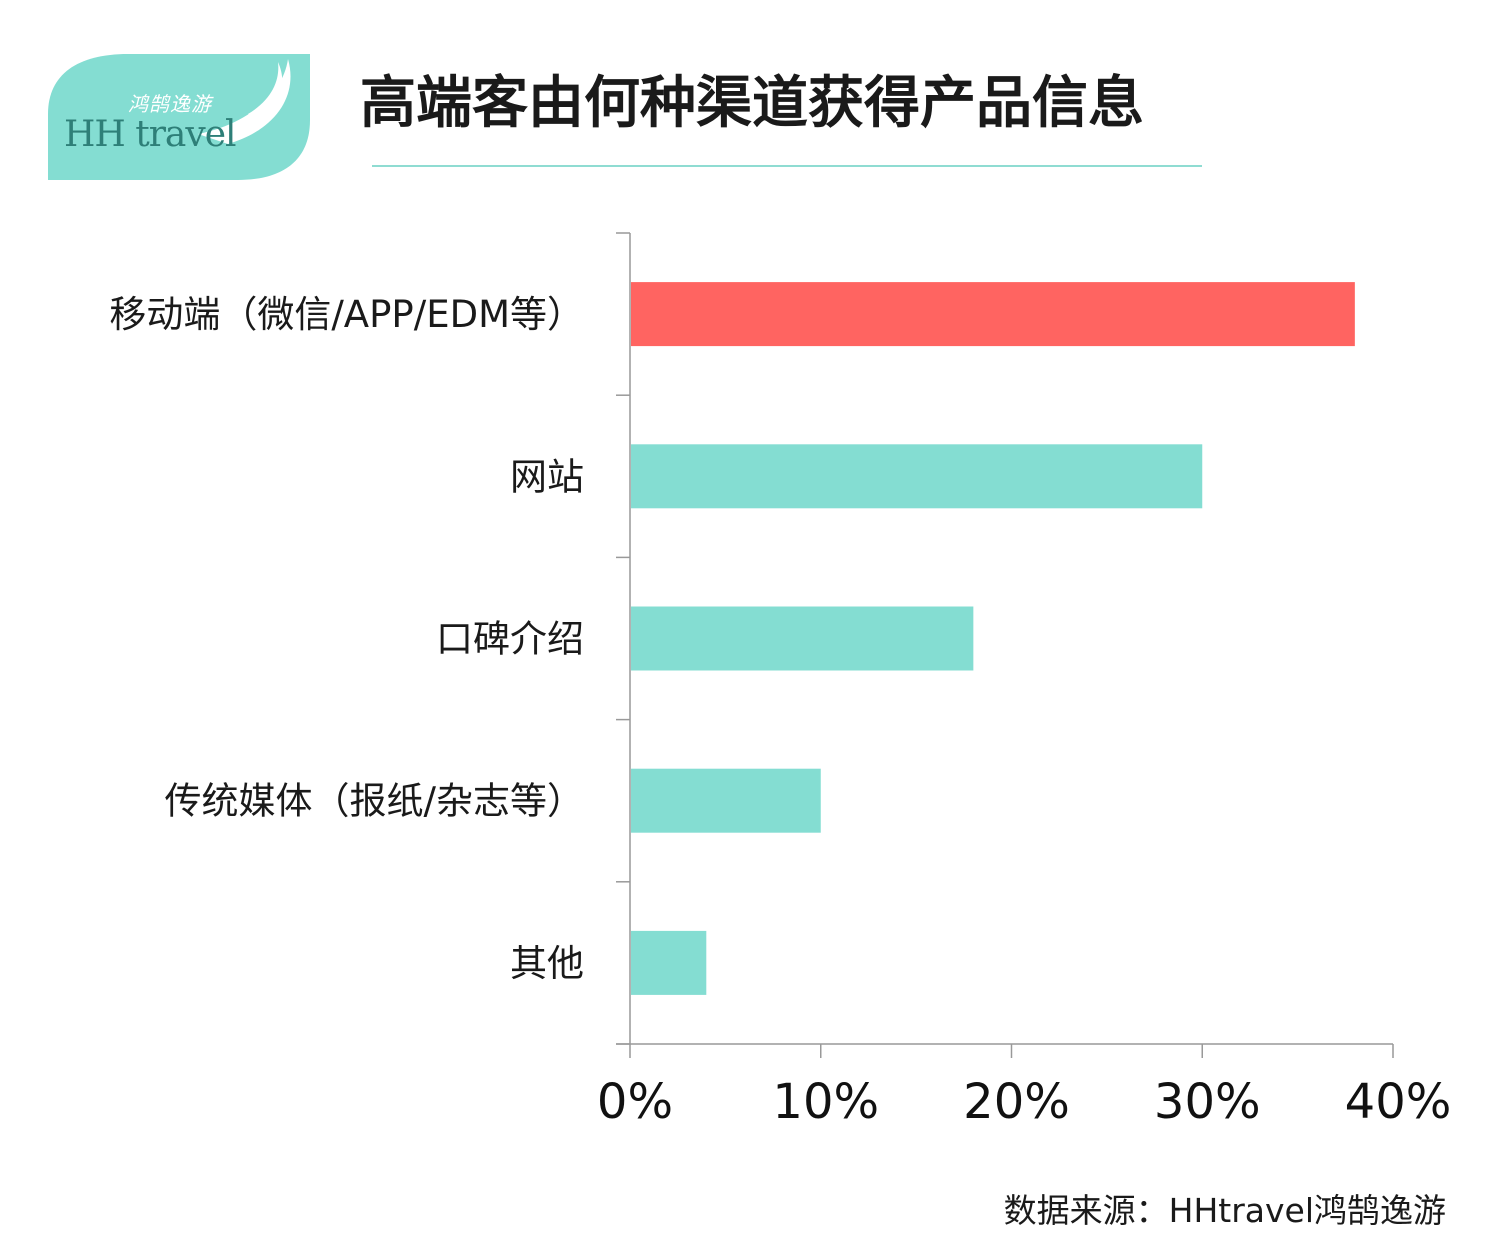 The image size is (1500, 1255). I want to click on logo: 鸿鹄逸游 HH travel, so click(179, 117).